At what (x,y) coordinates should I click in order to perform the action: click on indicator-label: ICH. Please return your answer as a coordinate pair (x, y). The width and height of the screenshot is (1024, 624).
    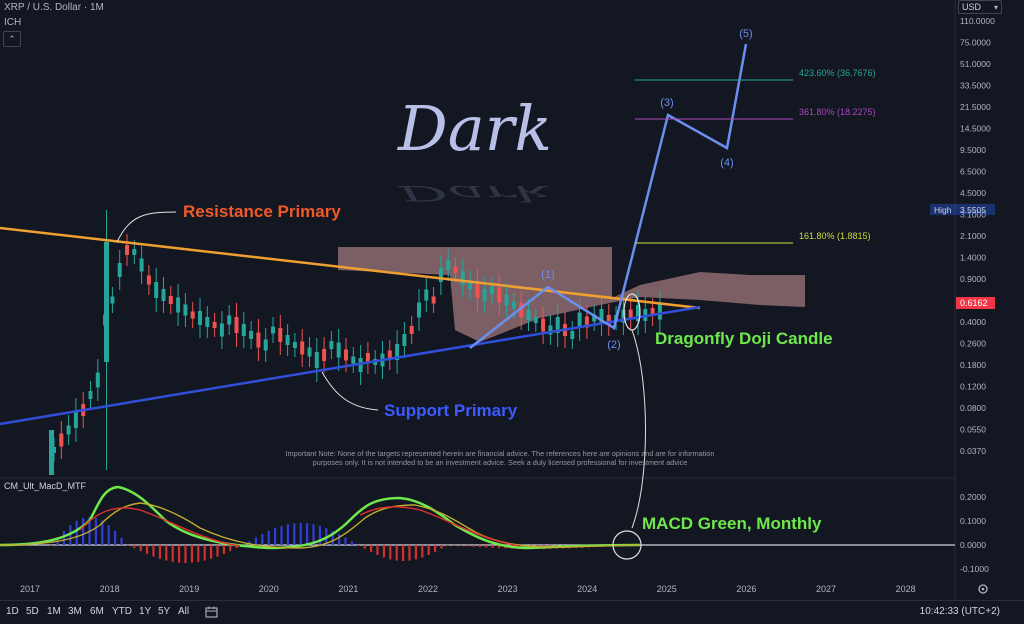
    Looking at the image, I should click on (13, 22).